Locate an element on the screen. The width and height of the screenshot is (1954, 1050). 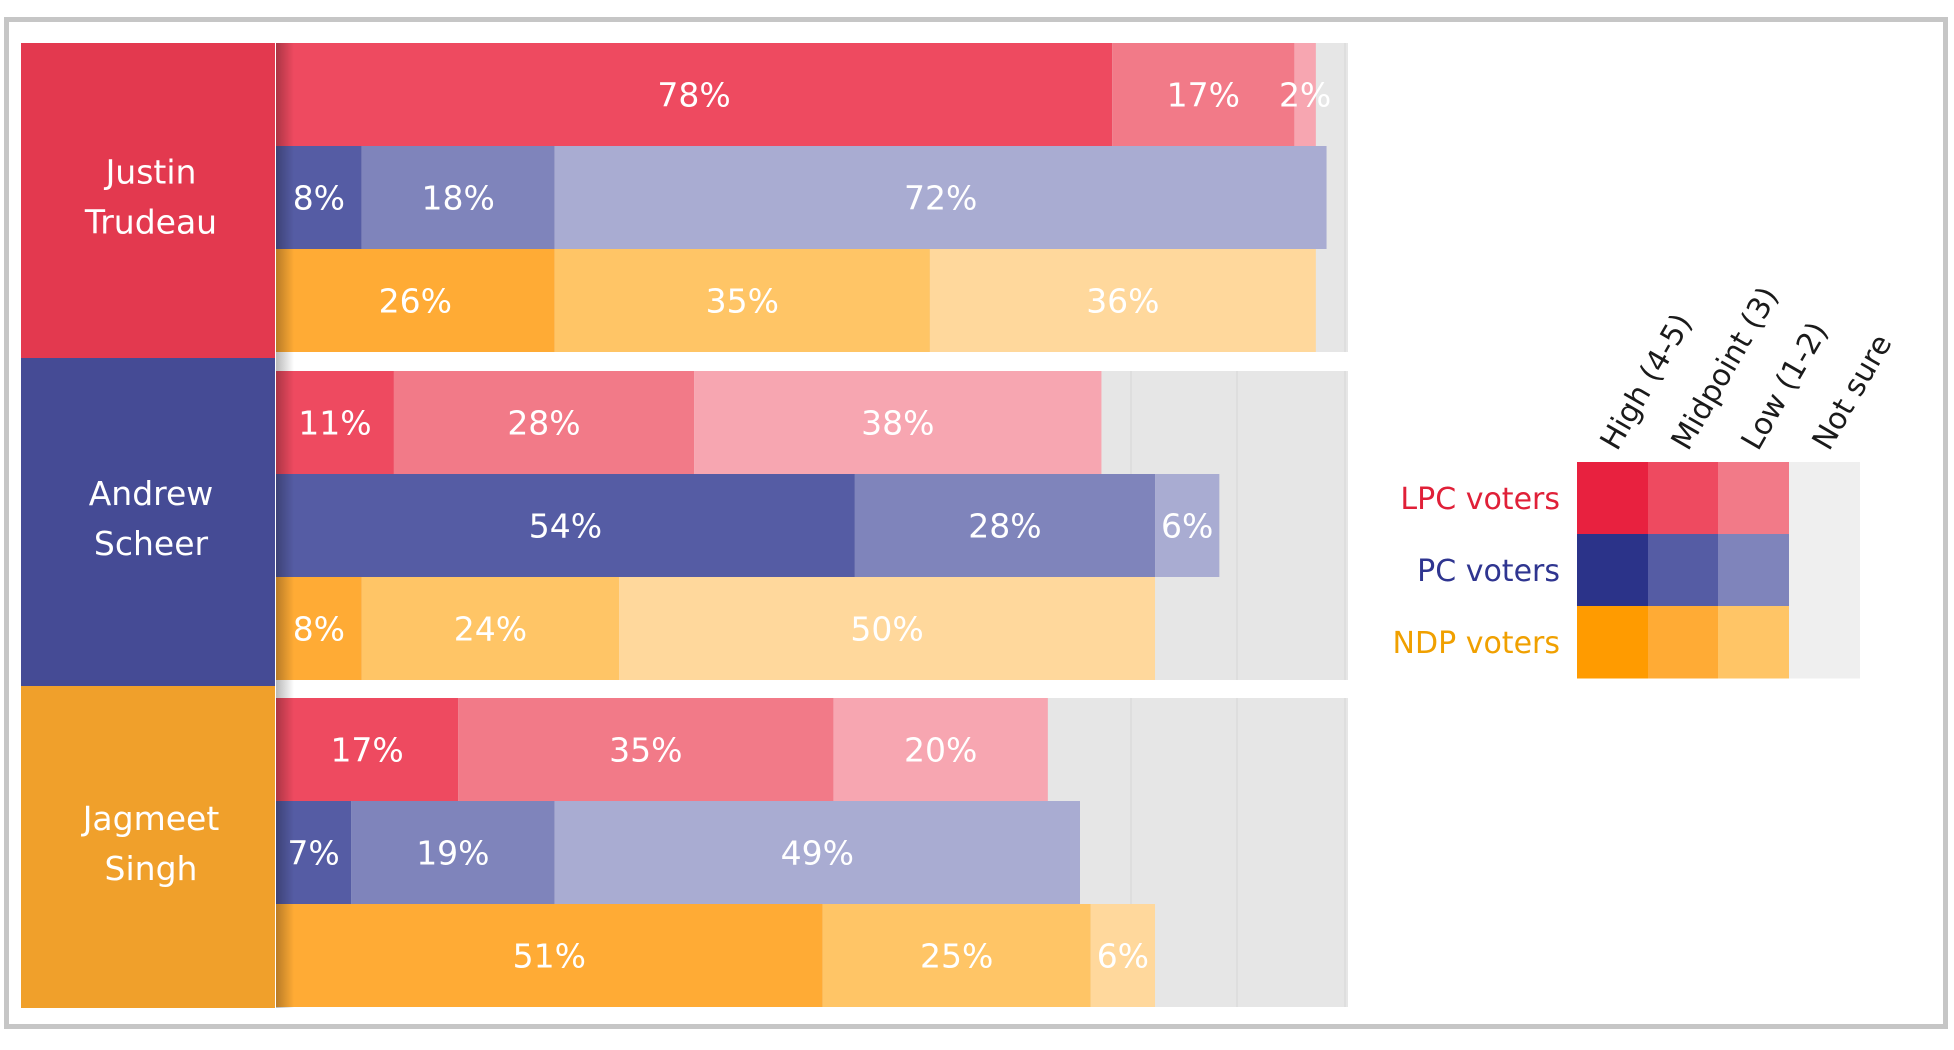
legend-row-label: LPC voters is located at coordinates (1480, 499).